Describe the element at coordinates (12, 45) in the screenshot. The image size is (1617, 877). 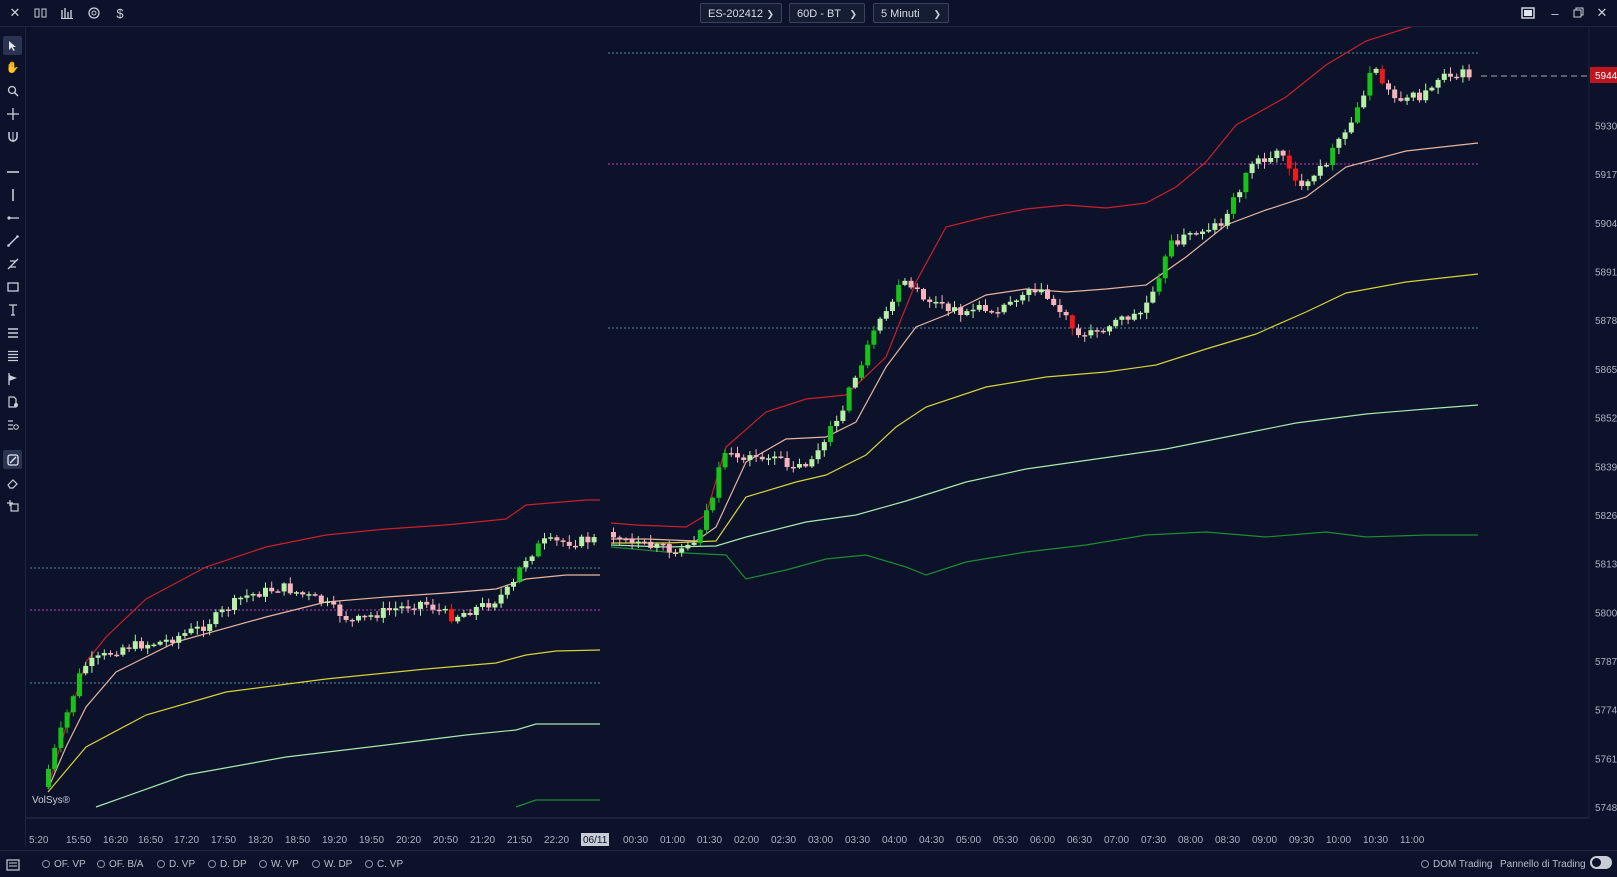
I see `cursor-icon` at that location.